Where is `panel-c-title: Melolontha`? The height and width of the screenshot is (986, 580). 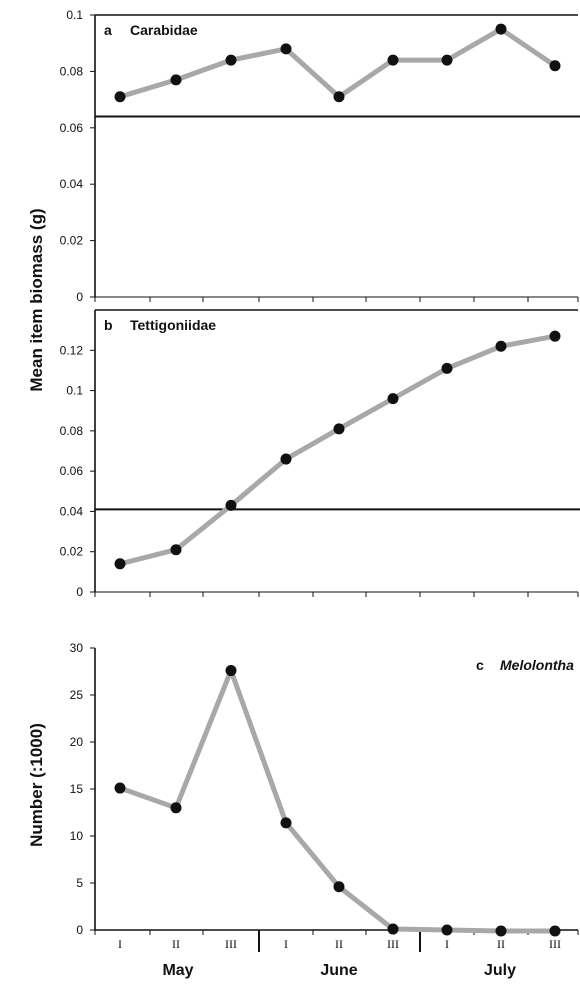
panel-c-title: Melolontha is located at coordinates (537, 665).